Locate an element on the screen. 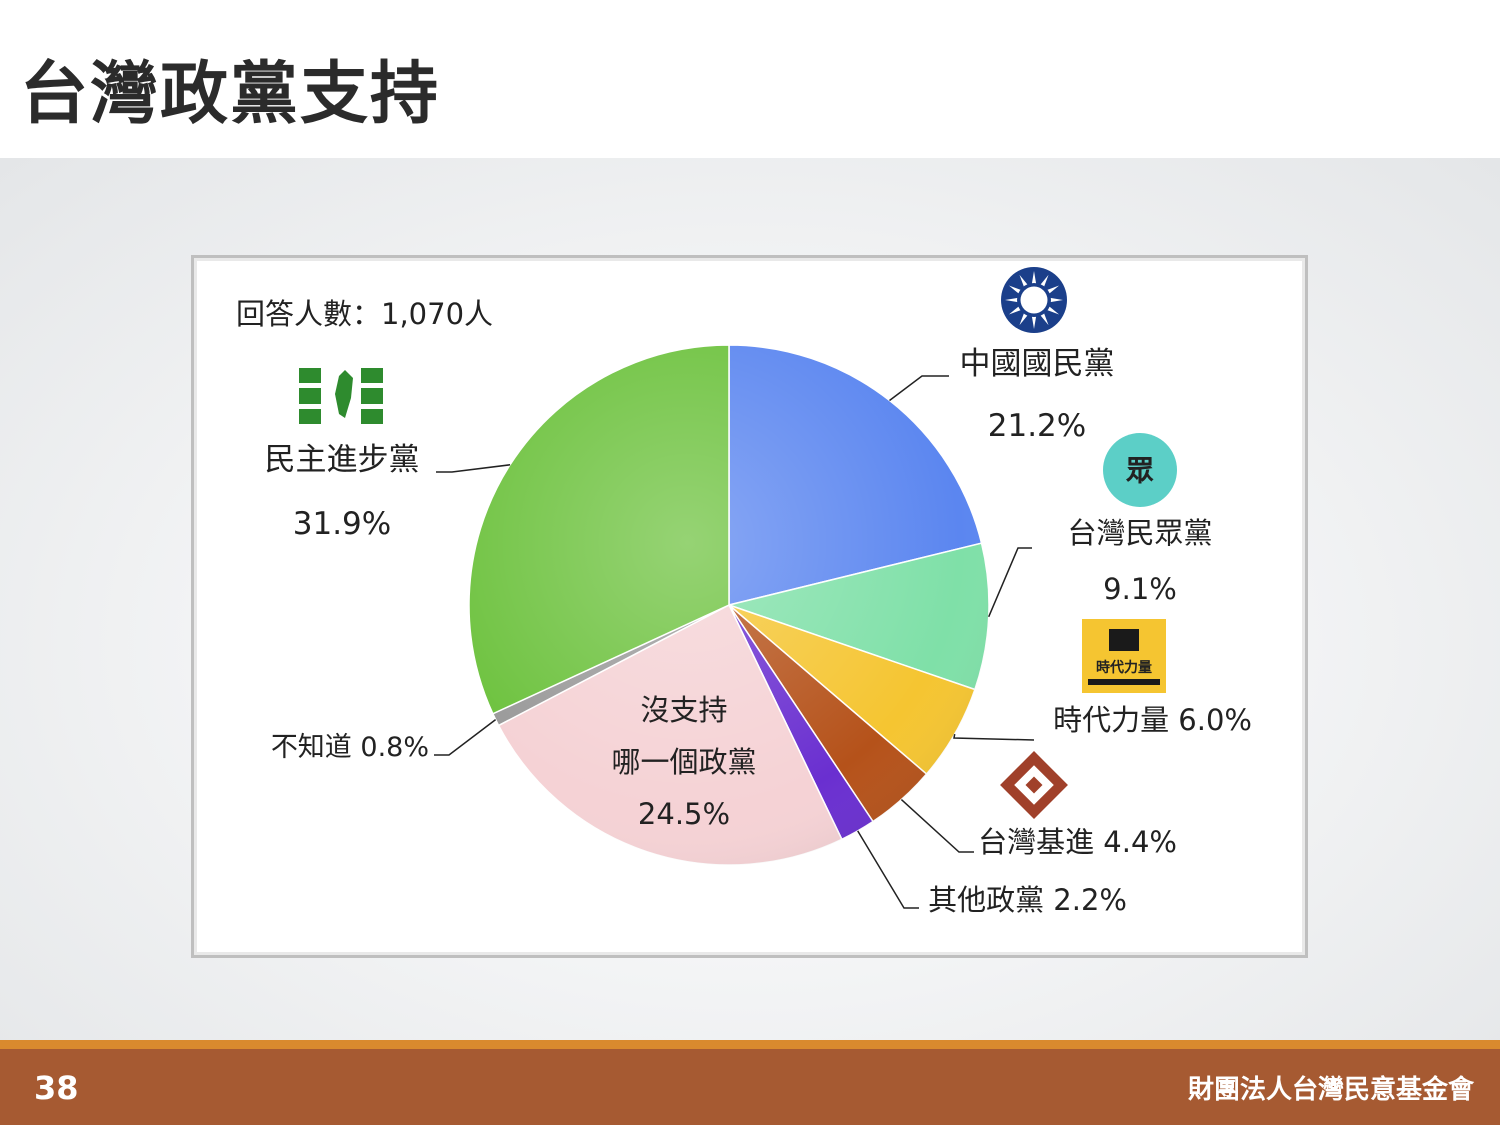 The height and width of the screenshot is (1125, 1500). slice-label-unknown: 不知道 0.8% is located at coordinates (350, 747).